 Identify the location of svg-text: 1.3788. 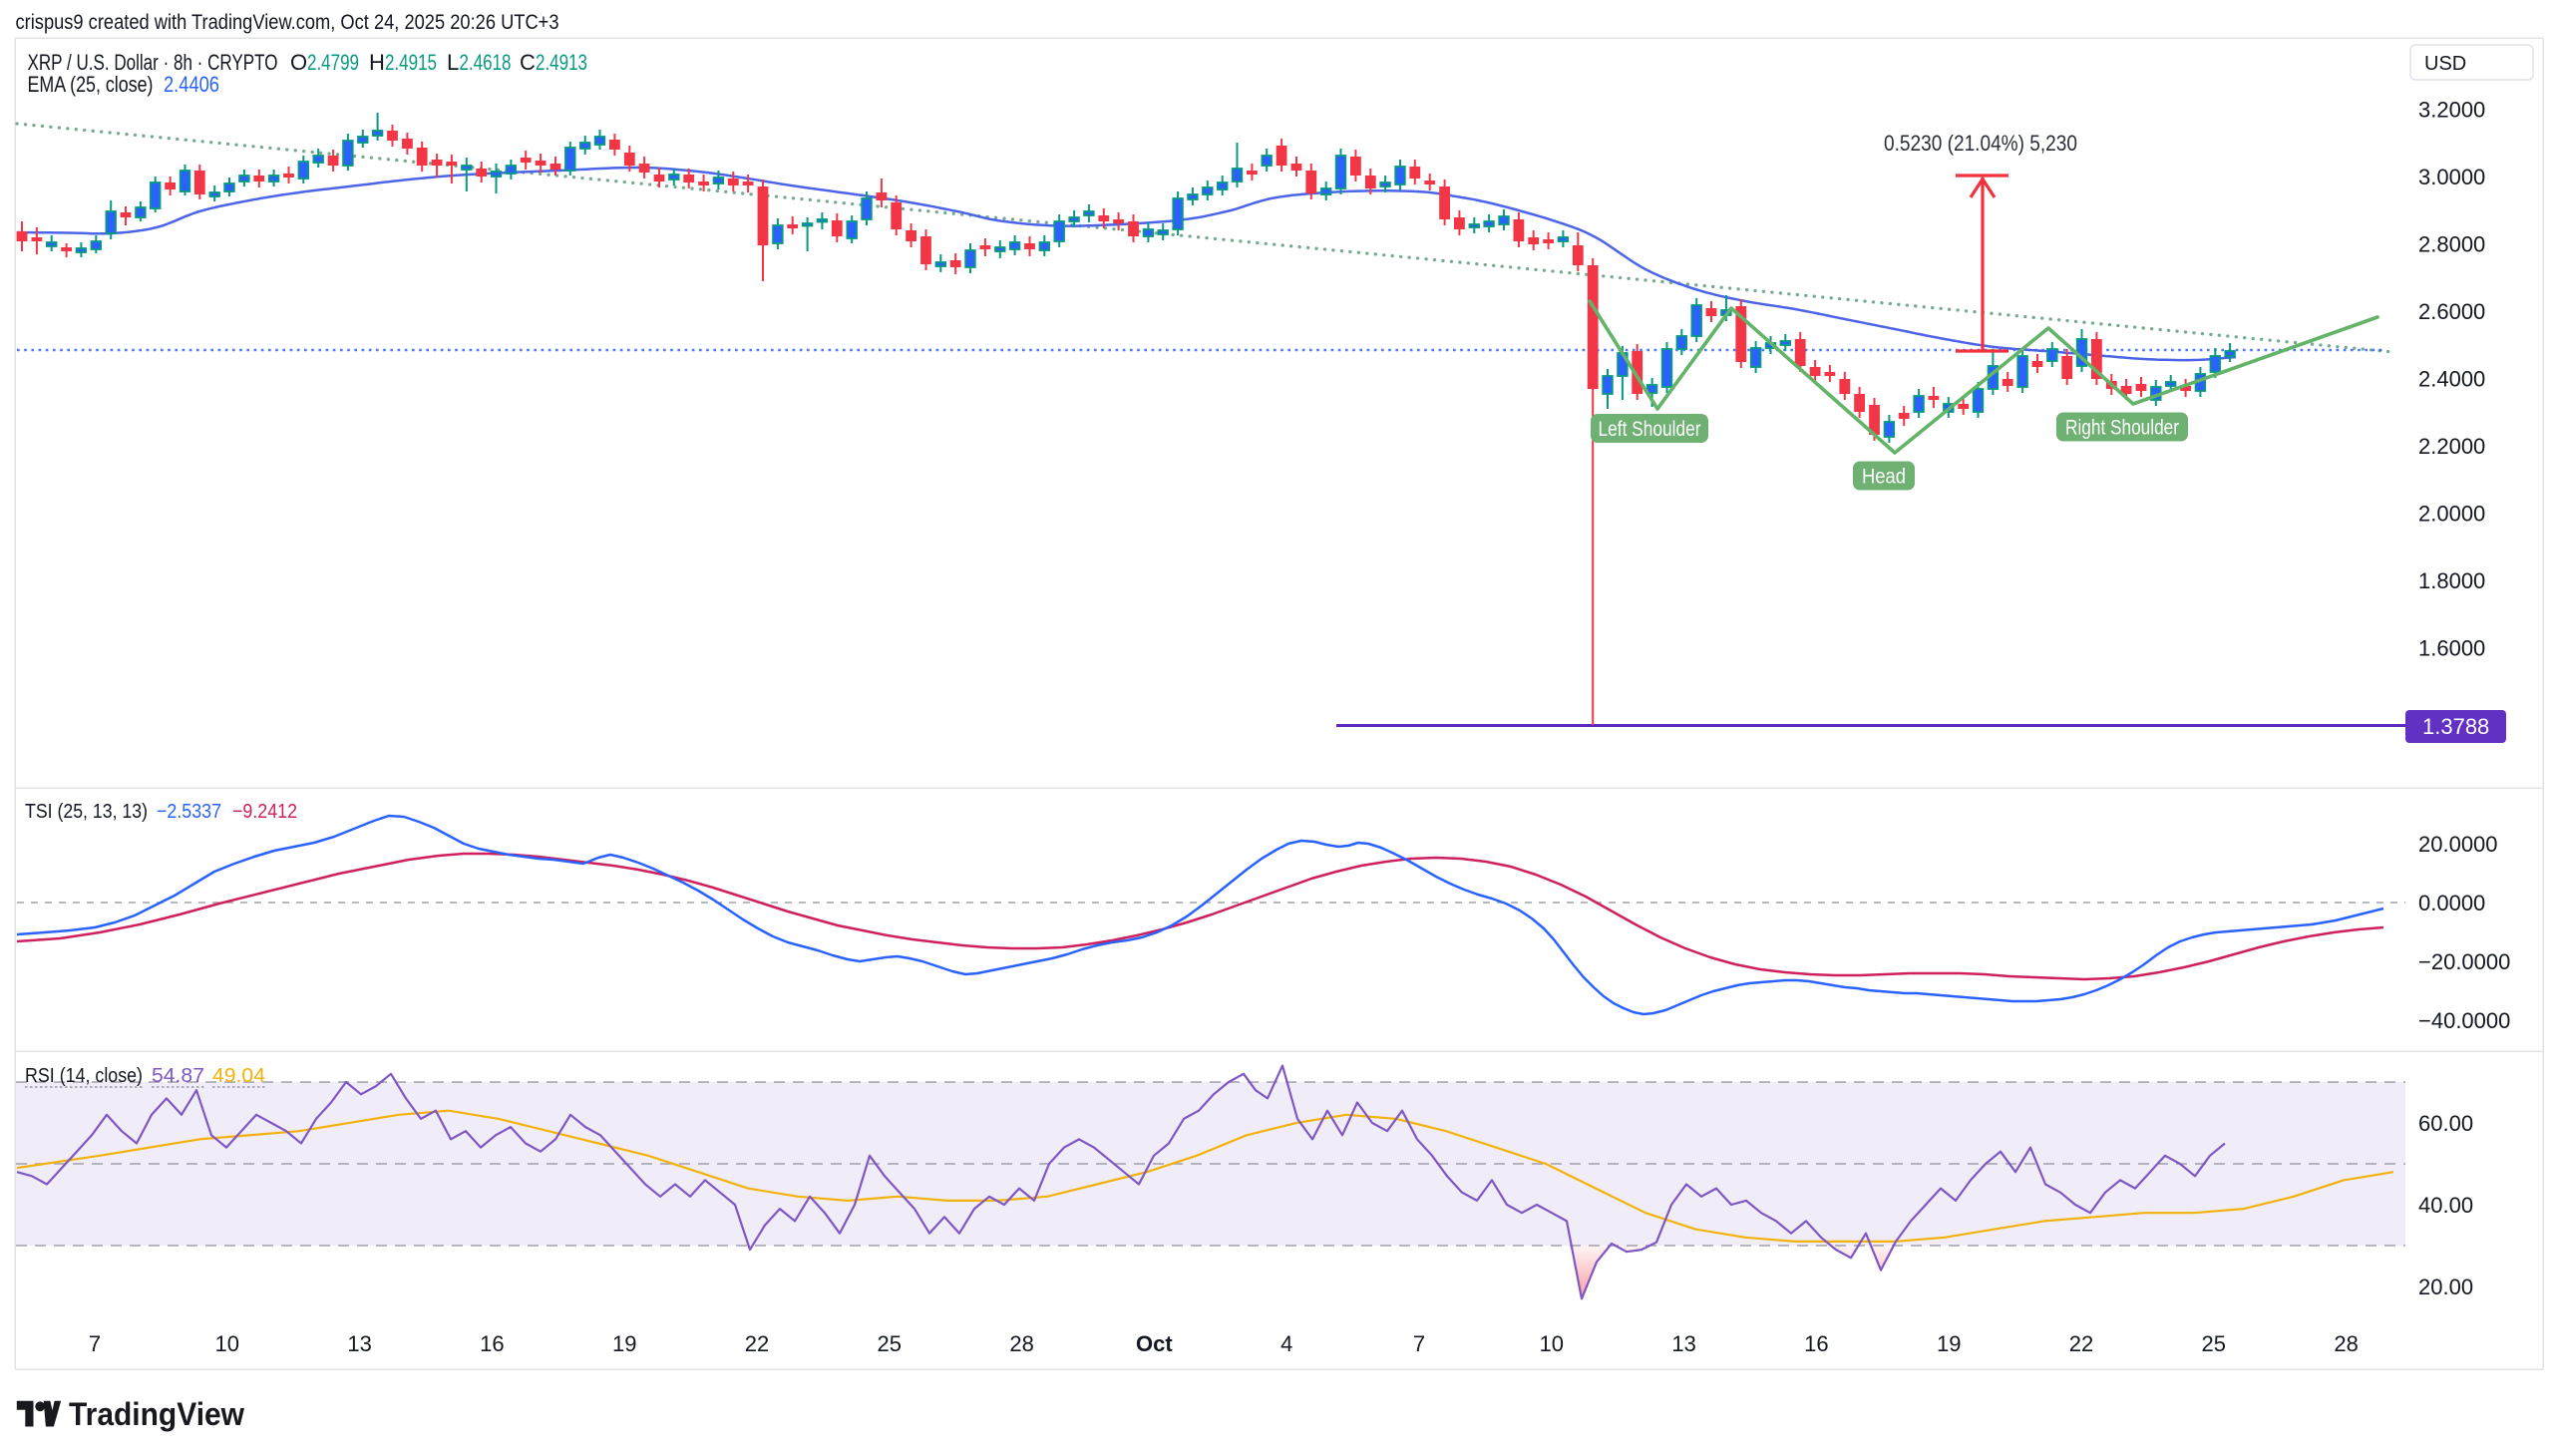
(2456, 726).